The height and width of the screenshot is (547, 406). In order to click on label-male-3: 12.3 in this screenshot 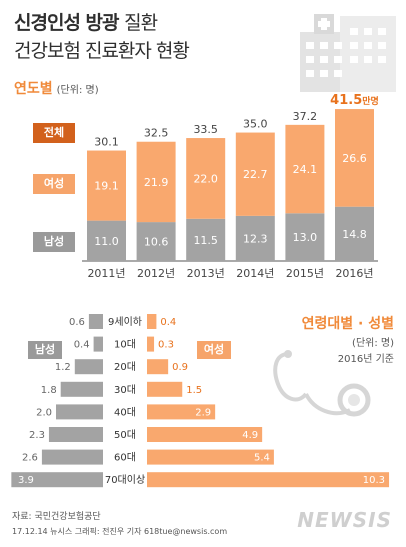, I will do `click(255, 238)`.